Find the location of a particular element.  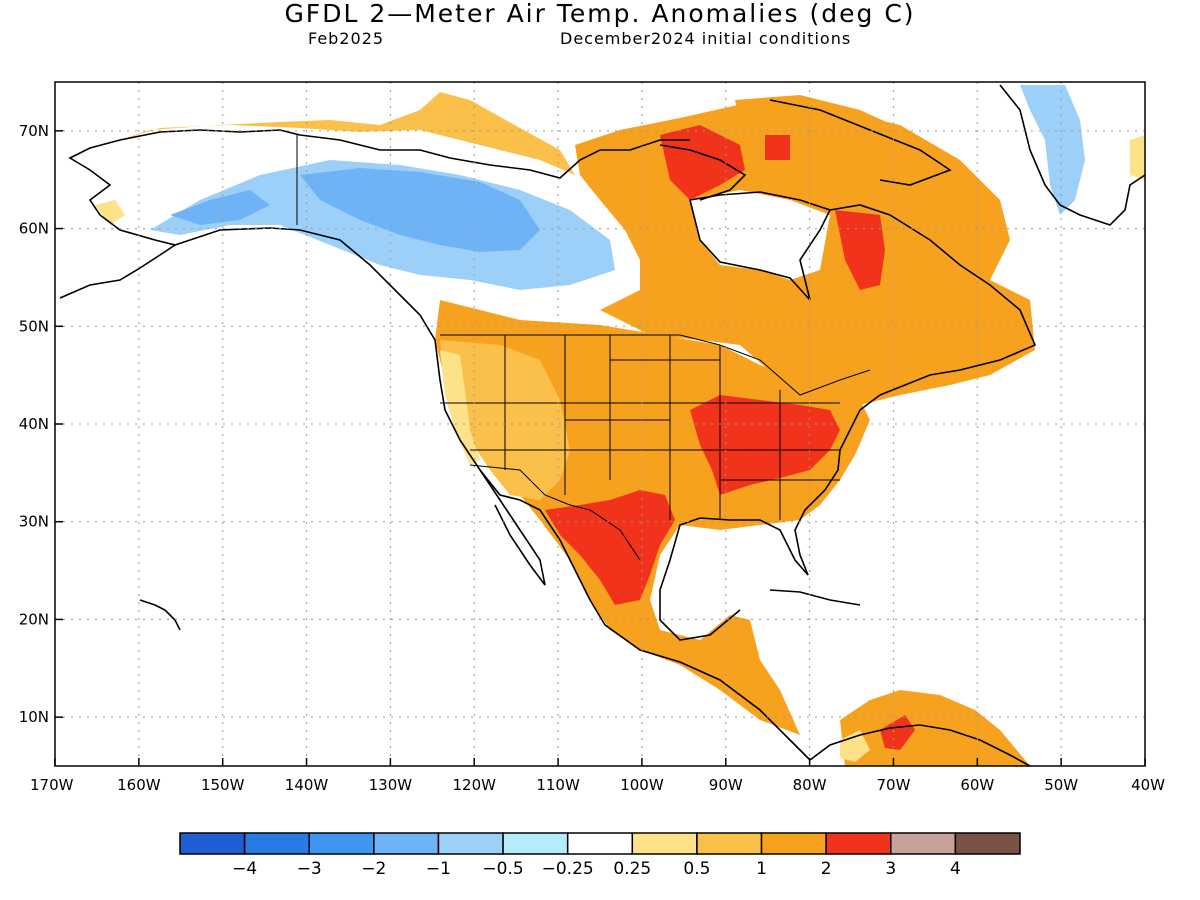

colorbar-label: −1 is located at coordinates (438, 869).